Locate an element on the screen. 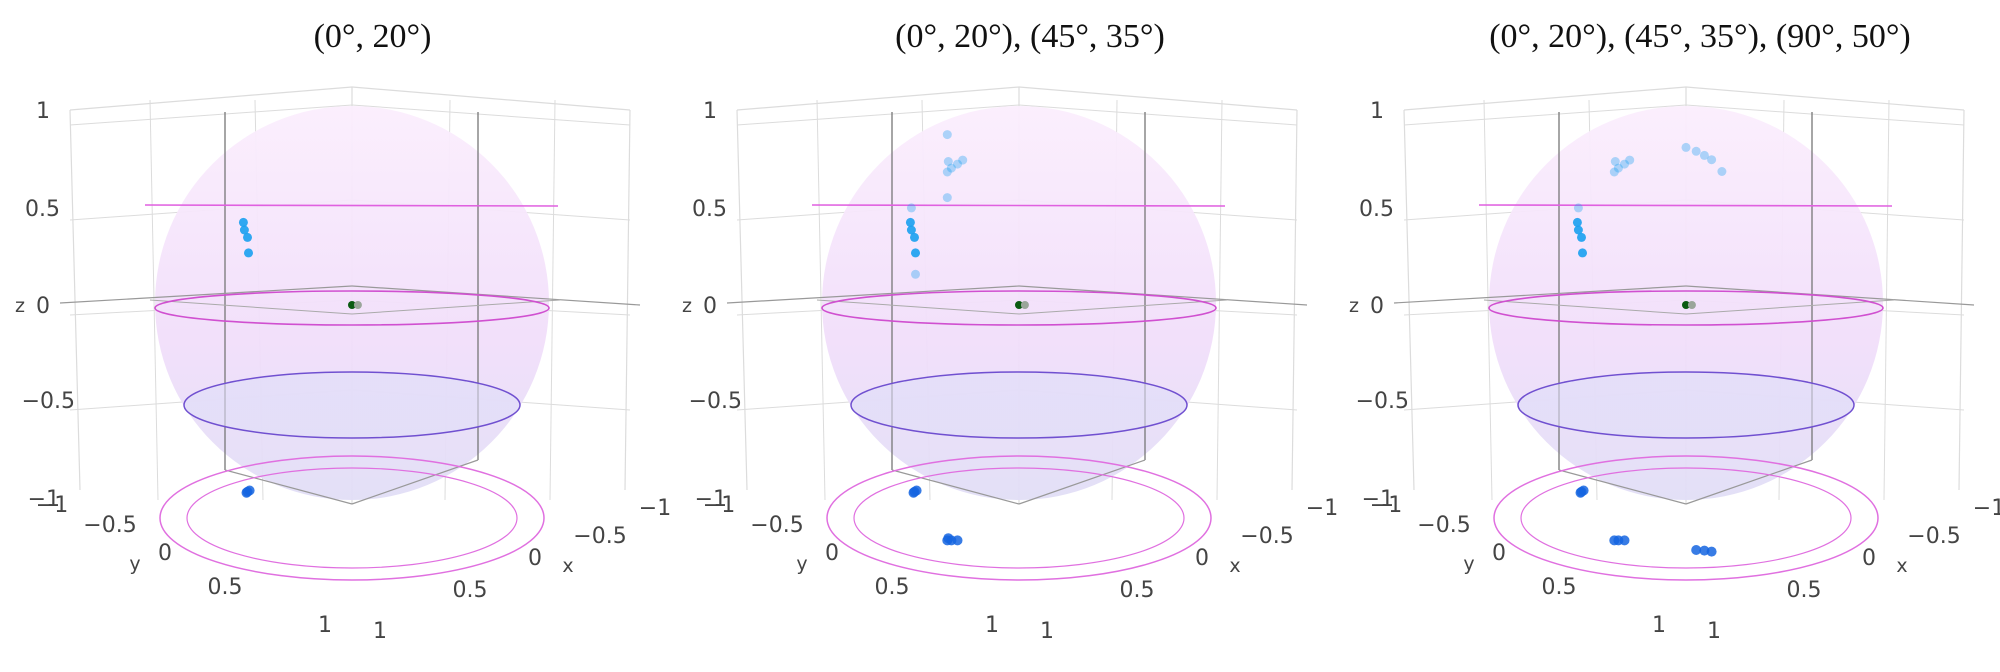 This screenshot has width=2000, height=672. y-tick-label: 0 is located at coordinates (832, 553).